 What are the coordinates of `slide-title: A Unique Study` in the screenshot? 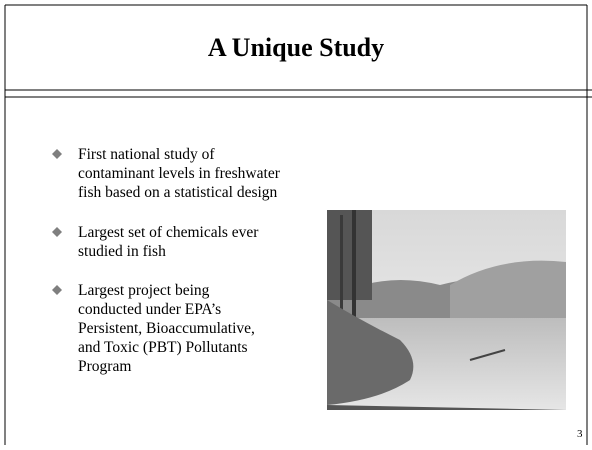 It's located at (296, 47).